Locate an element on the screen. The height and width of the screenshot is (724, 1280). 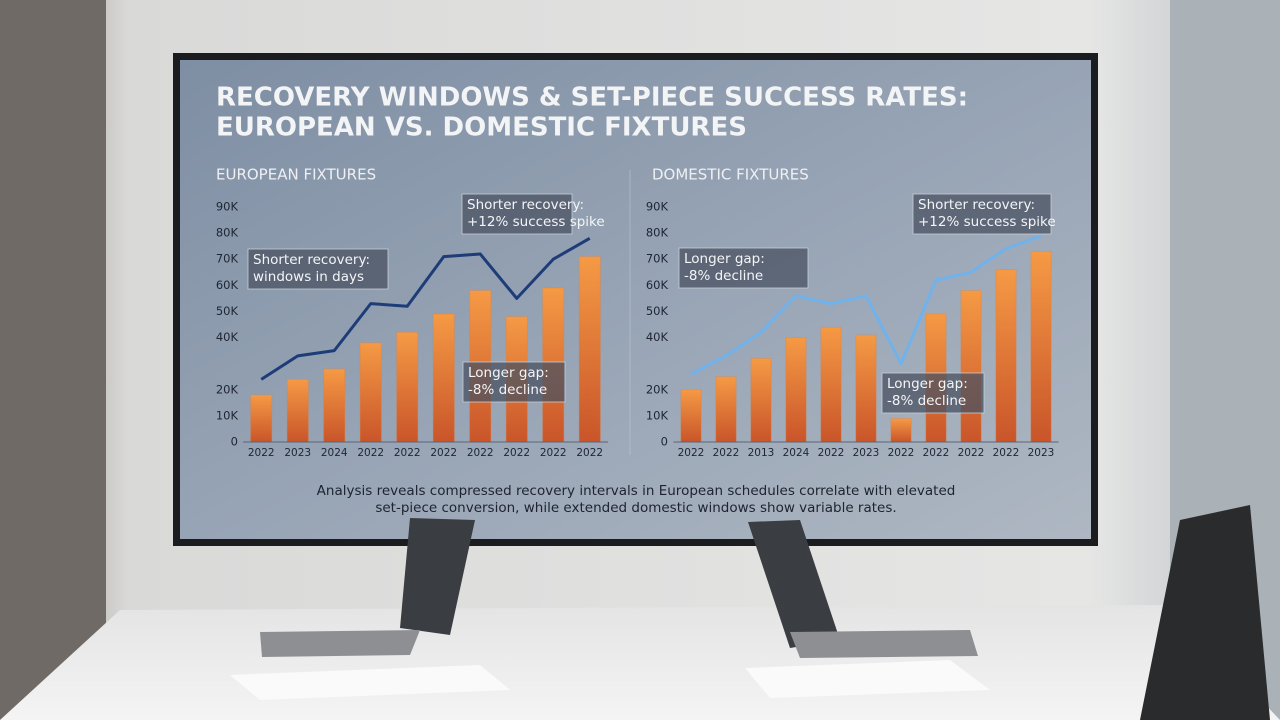
annotation-text: windows in days is located at coordinates (308, 277).